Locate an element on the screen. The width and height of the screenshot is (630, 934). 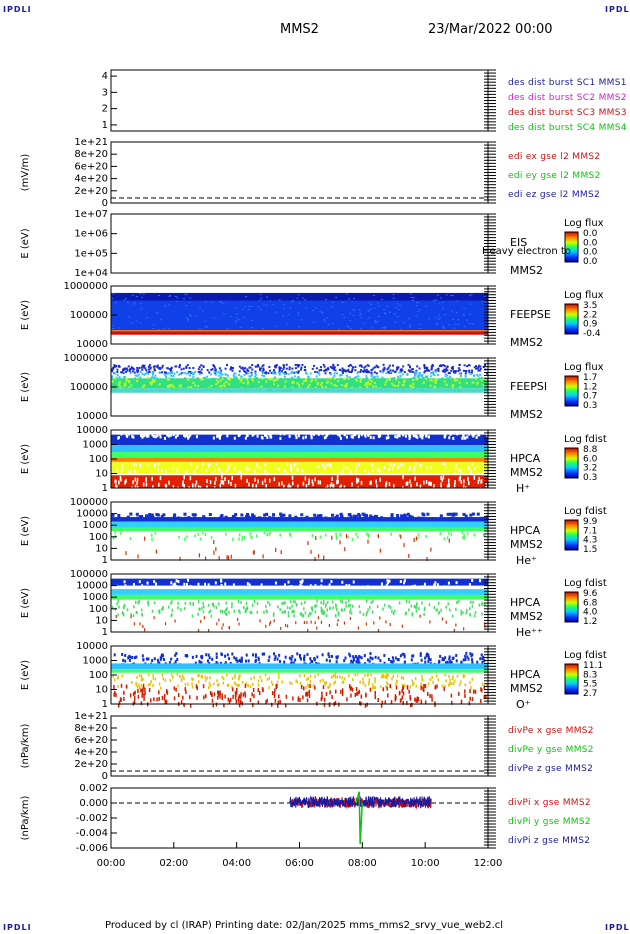
colorbar-title: Log flux is located at coordinates (584, 223).